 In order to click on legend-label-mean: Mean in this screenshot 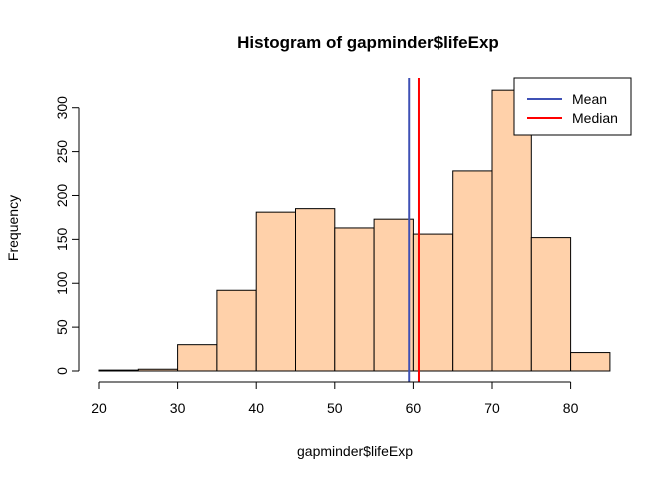, I will do `click(589, 99)`.